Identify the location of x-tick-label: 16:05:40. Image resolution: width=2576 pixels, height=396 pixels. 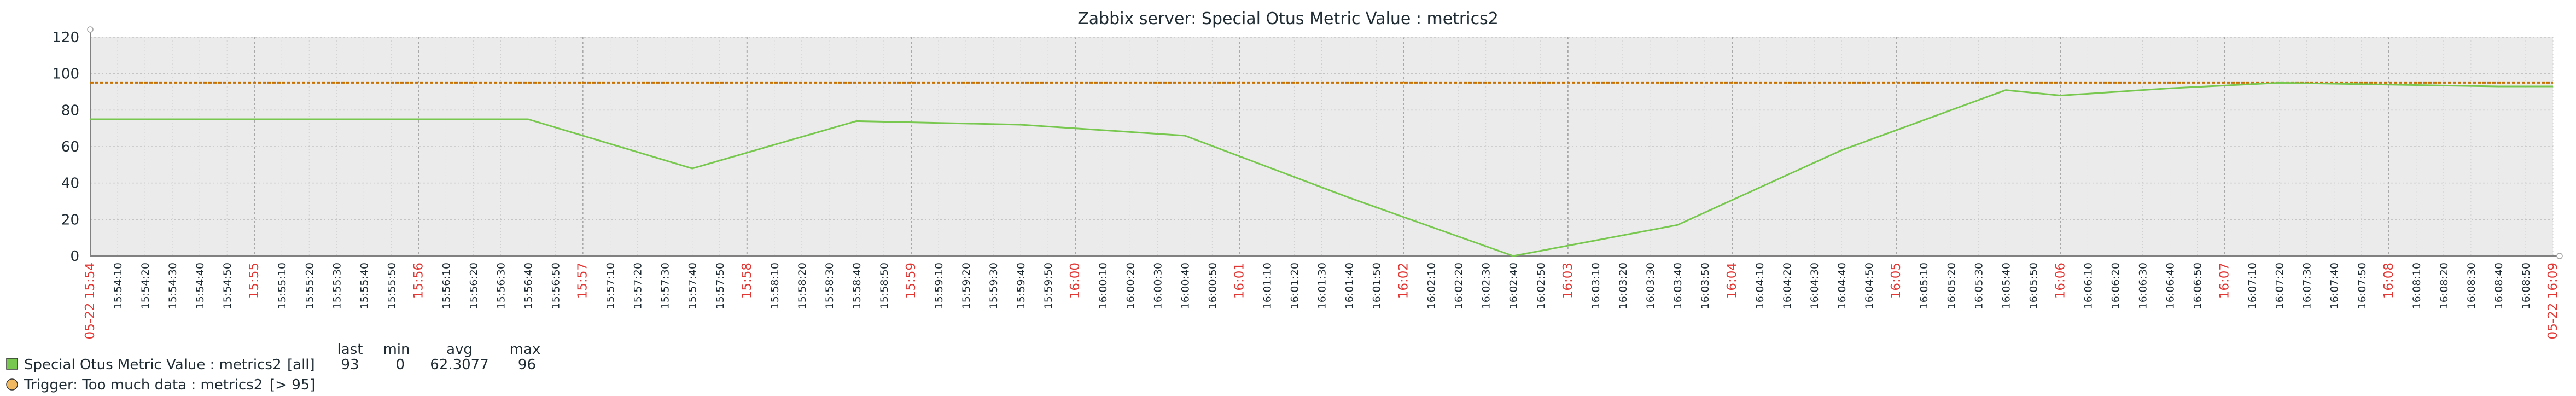
(2006, 286).